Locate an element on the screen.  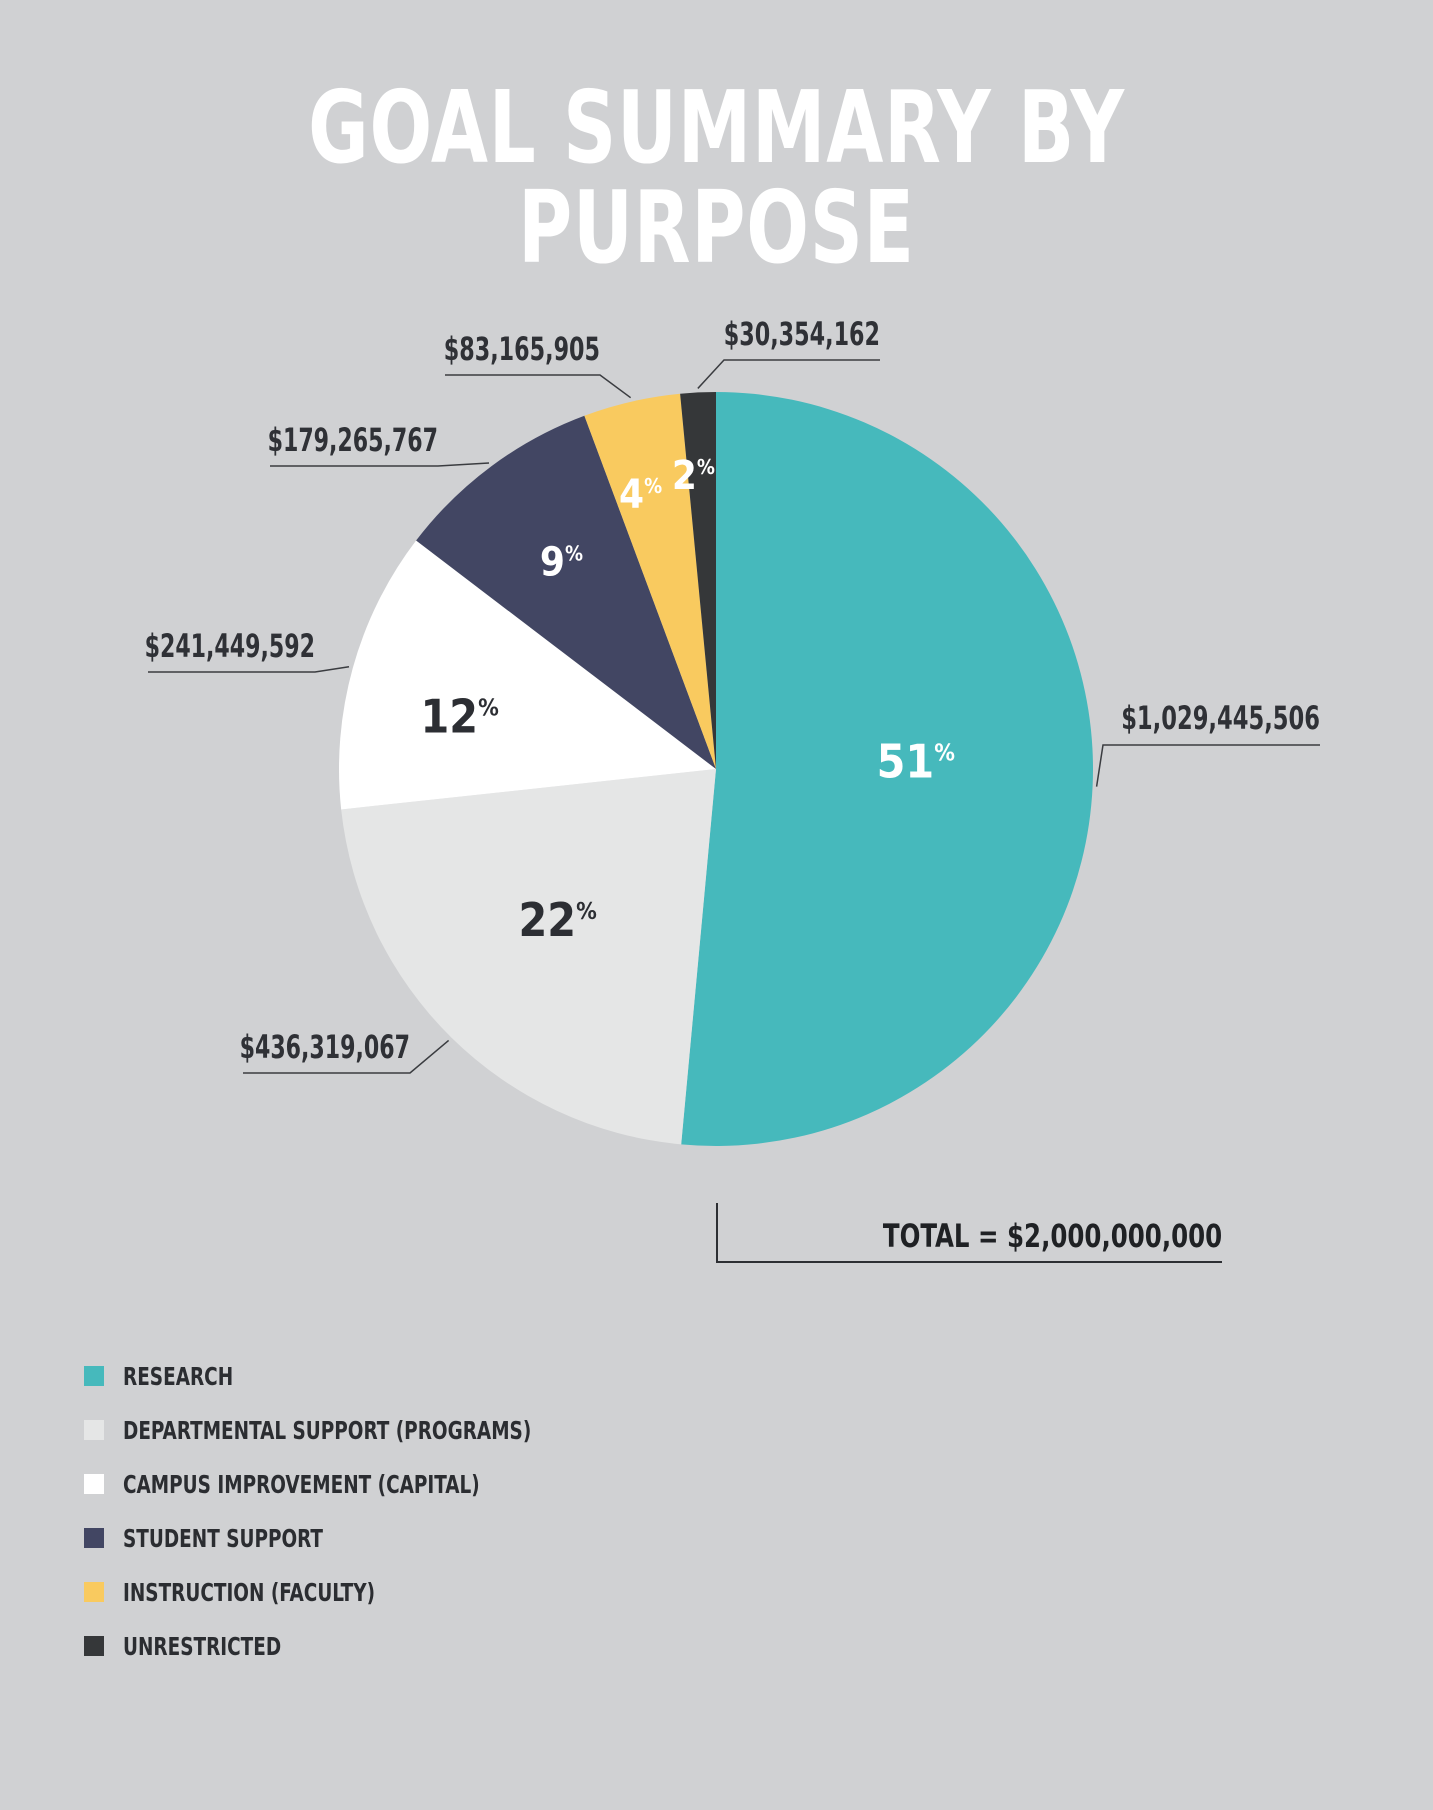
percent-label: 4% is located at coordinates (640, 495).